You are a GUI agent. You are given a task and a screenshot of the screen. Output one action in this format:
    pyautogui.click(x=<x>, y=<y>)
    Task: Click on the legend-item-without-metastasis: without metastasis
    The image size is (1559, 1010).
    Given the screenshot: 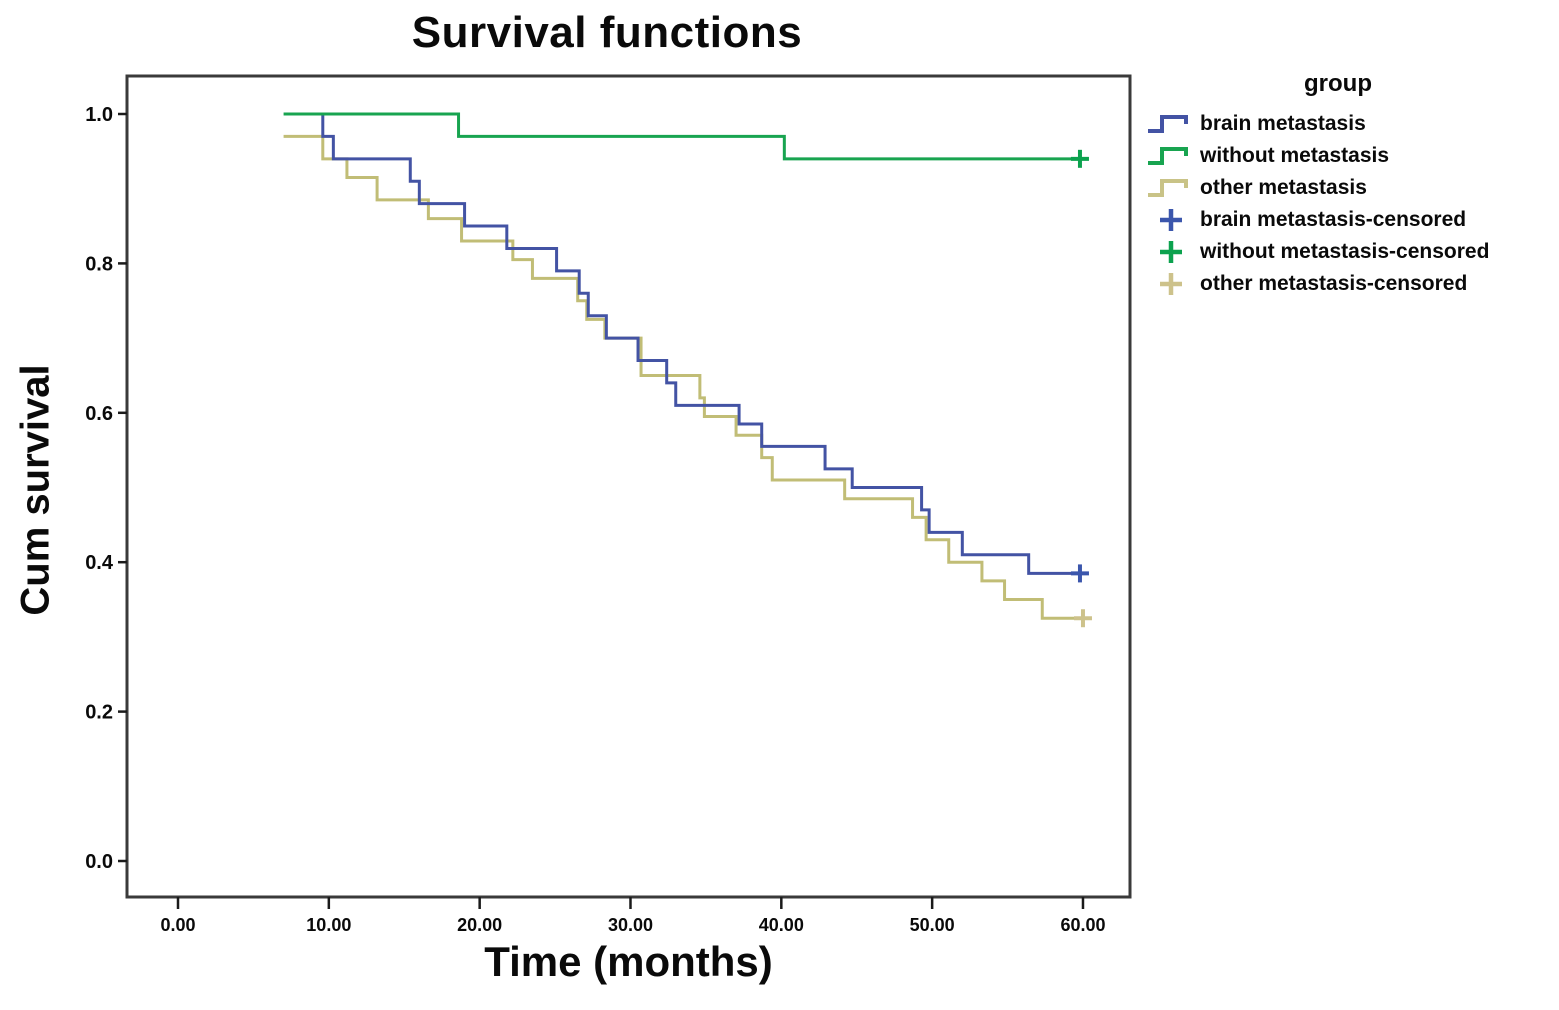 What is the action you would take?
    pyautogui.click(x=1352, y=156)
    